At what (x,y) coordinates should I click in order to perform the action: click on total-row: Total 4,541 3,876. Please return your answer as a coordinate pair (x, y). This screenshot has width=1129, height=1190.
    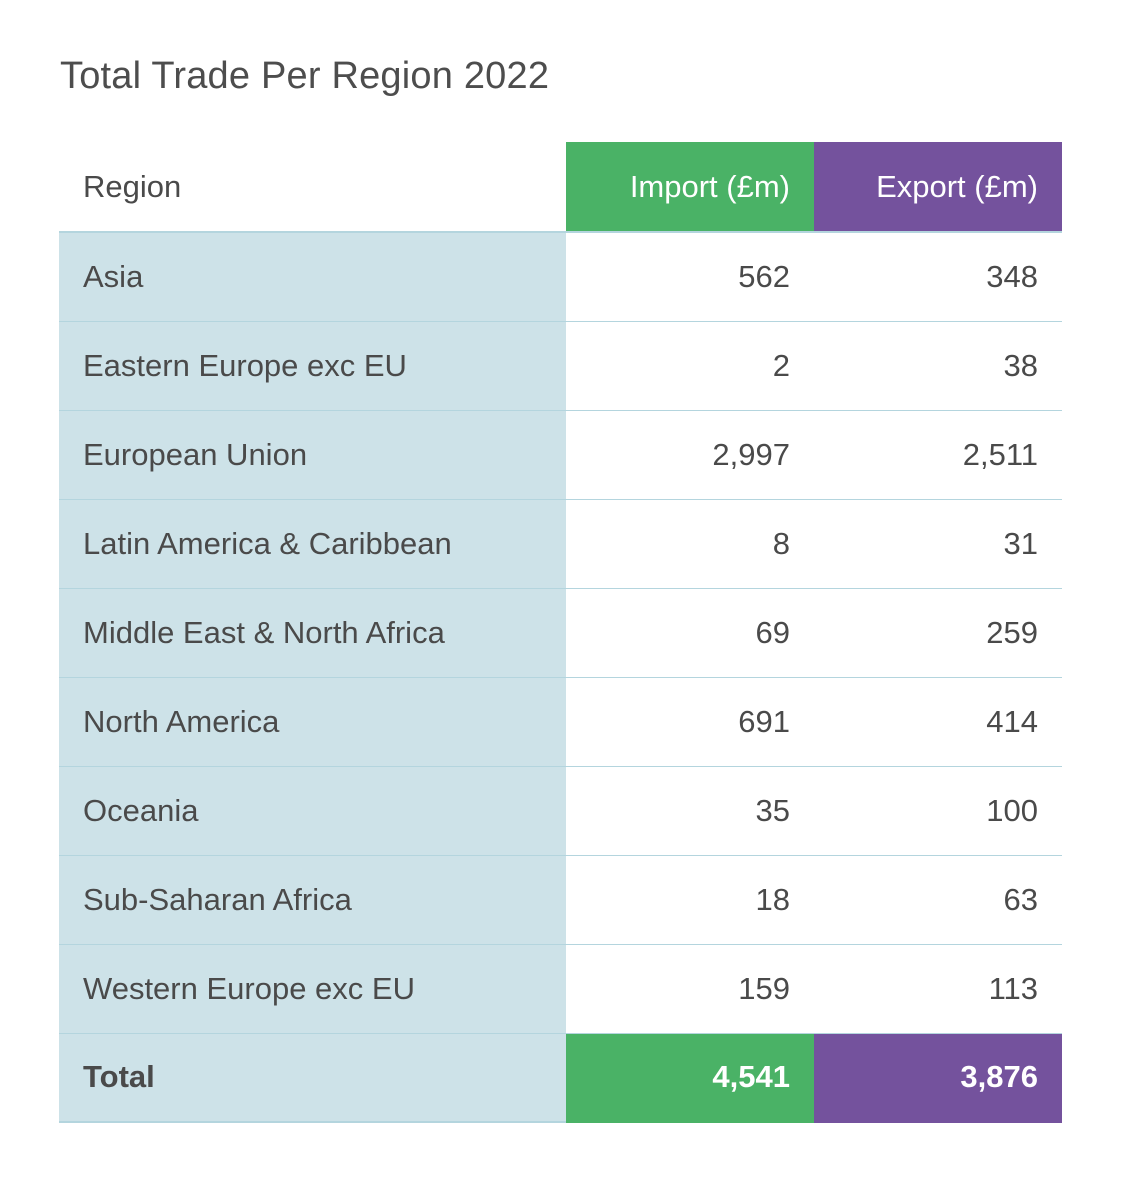
    Looking at the image, I should click on (560, 1078).